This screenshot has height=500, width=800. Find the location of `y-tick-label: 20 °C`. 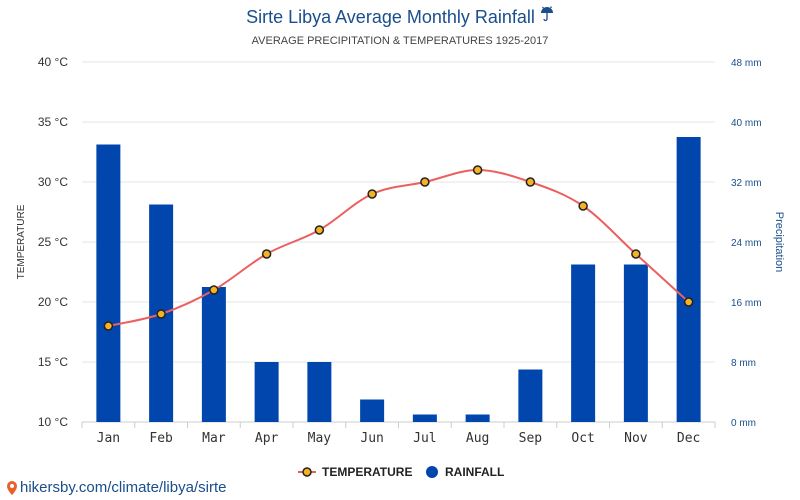

y-tick-label: 20 °C is located at coordinates (53, 302).